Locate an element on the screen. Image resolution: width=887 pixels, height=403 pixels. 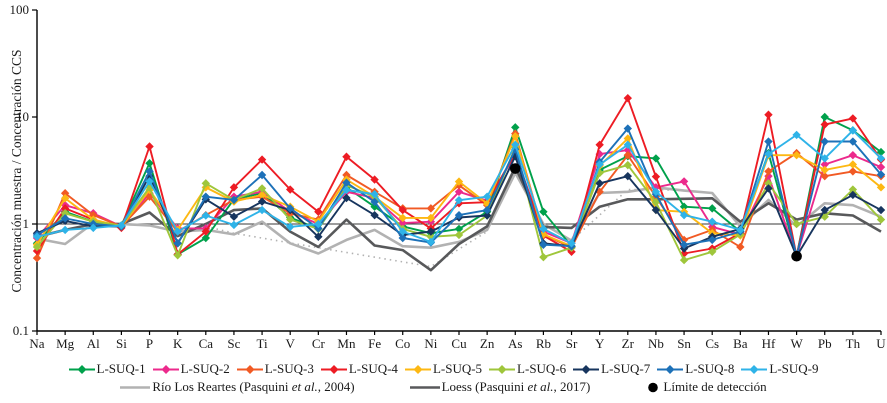
x-tick-label: K is located at coordinates (178, 343).